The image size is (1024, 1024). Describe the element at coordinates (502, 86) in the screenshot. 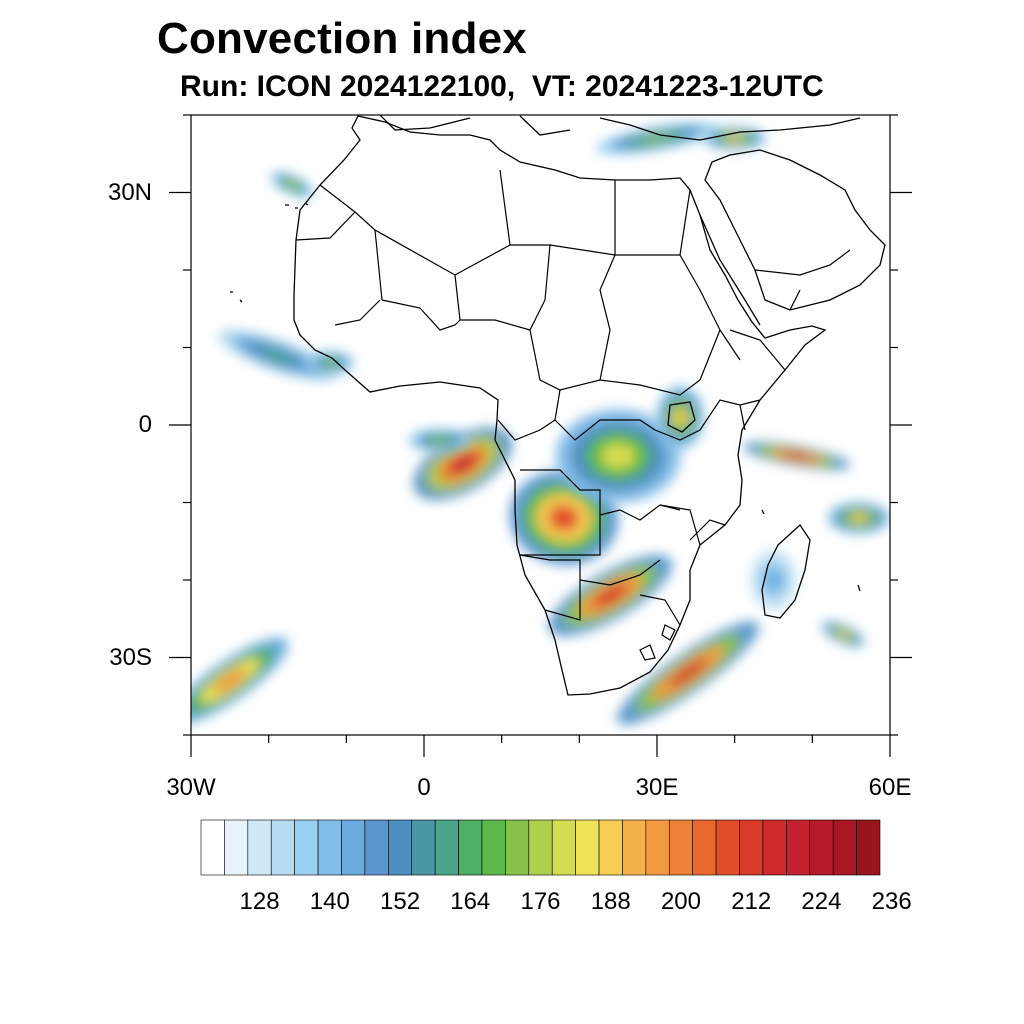

I see `map-subtitle: Run: ICON 2024122100, VT: 20241223-12UTC` at that location.